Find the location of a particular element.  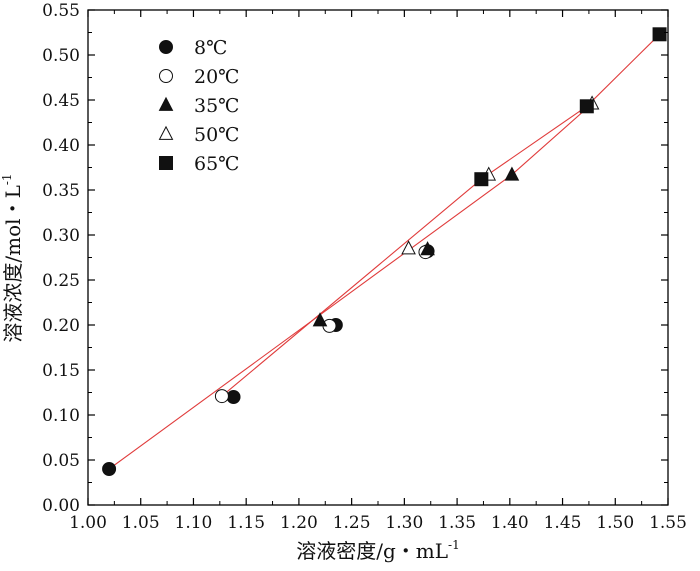

y-axis-title-sup: -1 is located at coordinates (7, 179).